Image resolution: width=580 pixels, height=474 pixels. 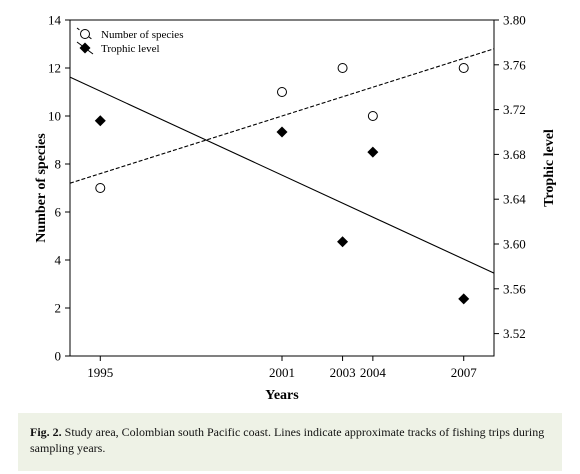 I want to click on right-tick-label: 3.56, so click(x=514, y=288).